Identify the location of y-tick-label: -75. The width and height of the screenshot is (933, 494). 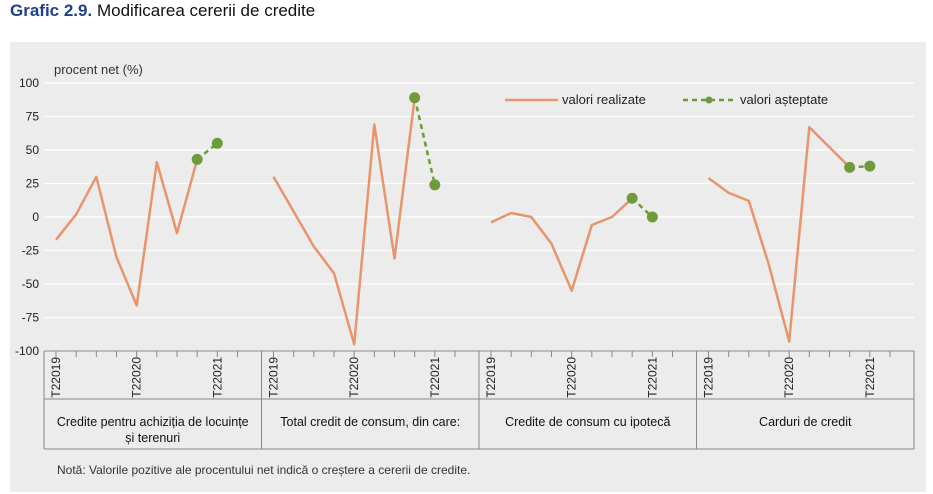
(31, 318).